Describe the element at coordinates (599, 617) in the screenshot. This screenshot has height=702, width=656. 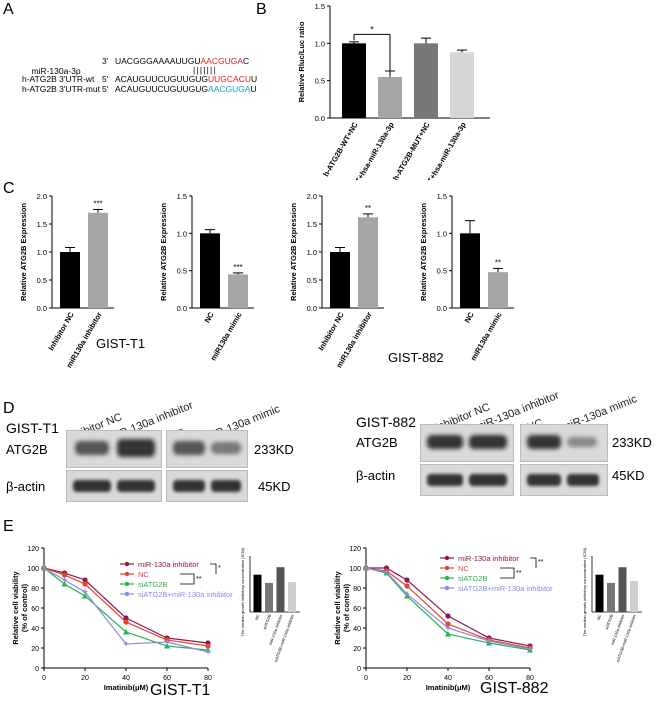
I see `inset-x-label: NC` at that location.